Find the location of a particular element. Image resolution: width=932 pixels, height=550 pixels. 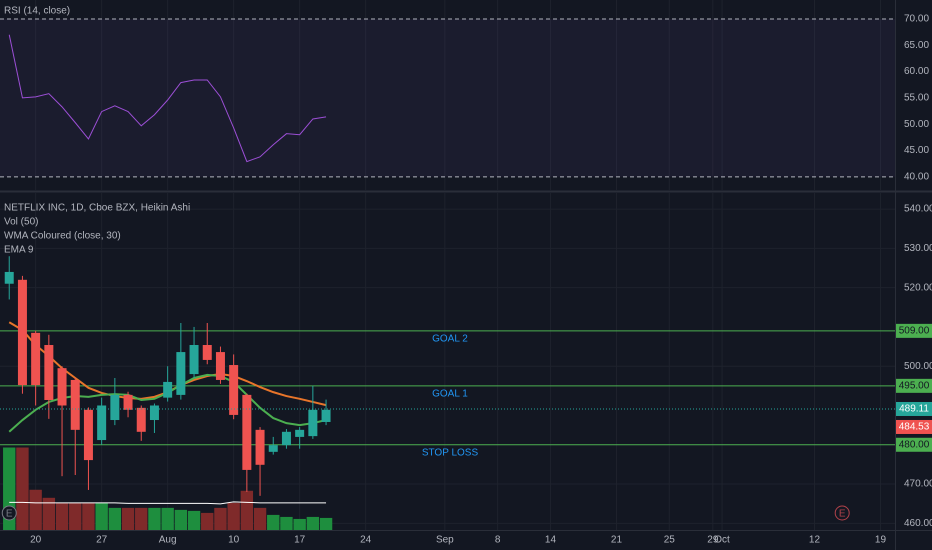

x-tick-label: 27 is located at coordinates (102, 540).